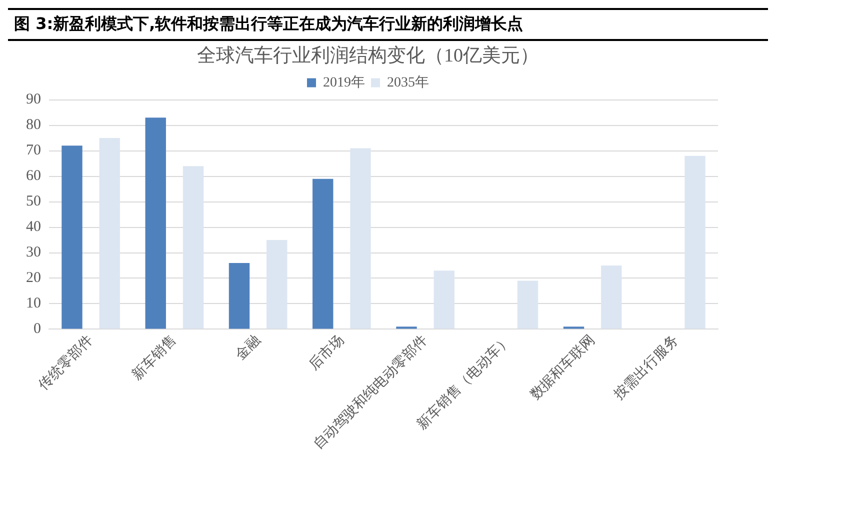 The width and height of the screenshot is (847, 526). Describe the element at coordinates (408, 82) in the screenshot. I see `legend-label: 2035年` at that location.